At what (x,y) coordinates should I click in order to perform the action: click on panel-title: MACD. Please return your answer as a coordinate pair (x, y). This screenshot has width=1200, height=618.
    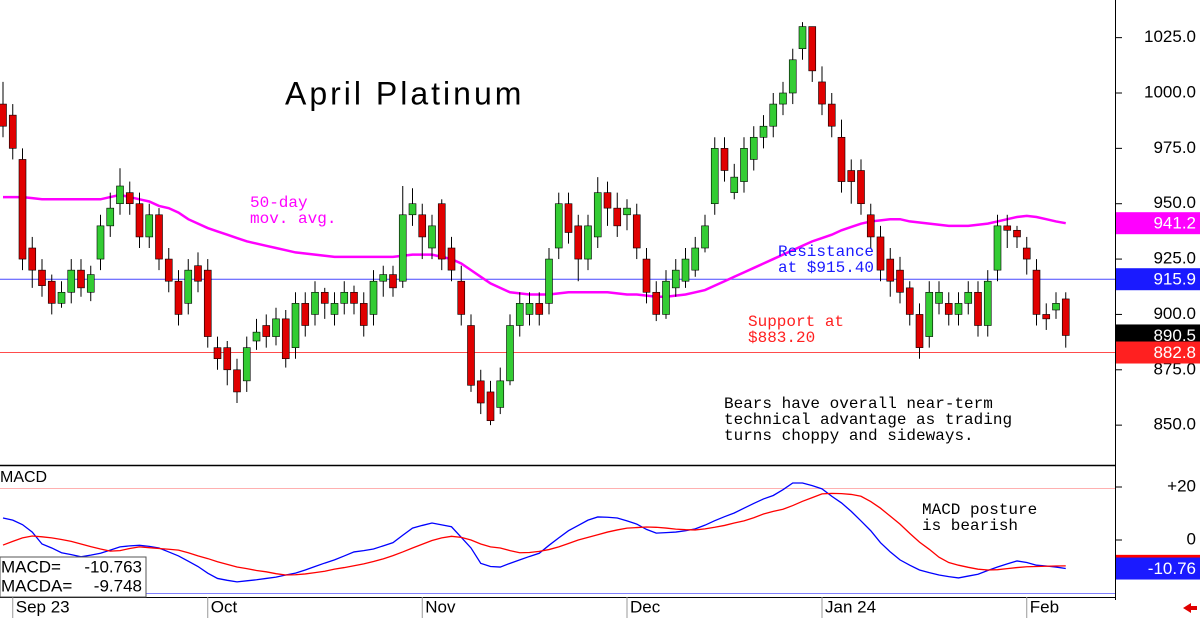
    Looking at the image, I should click on (23, 477).